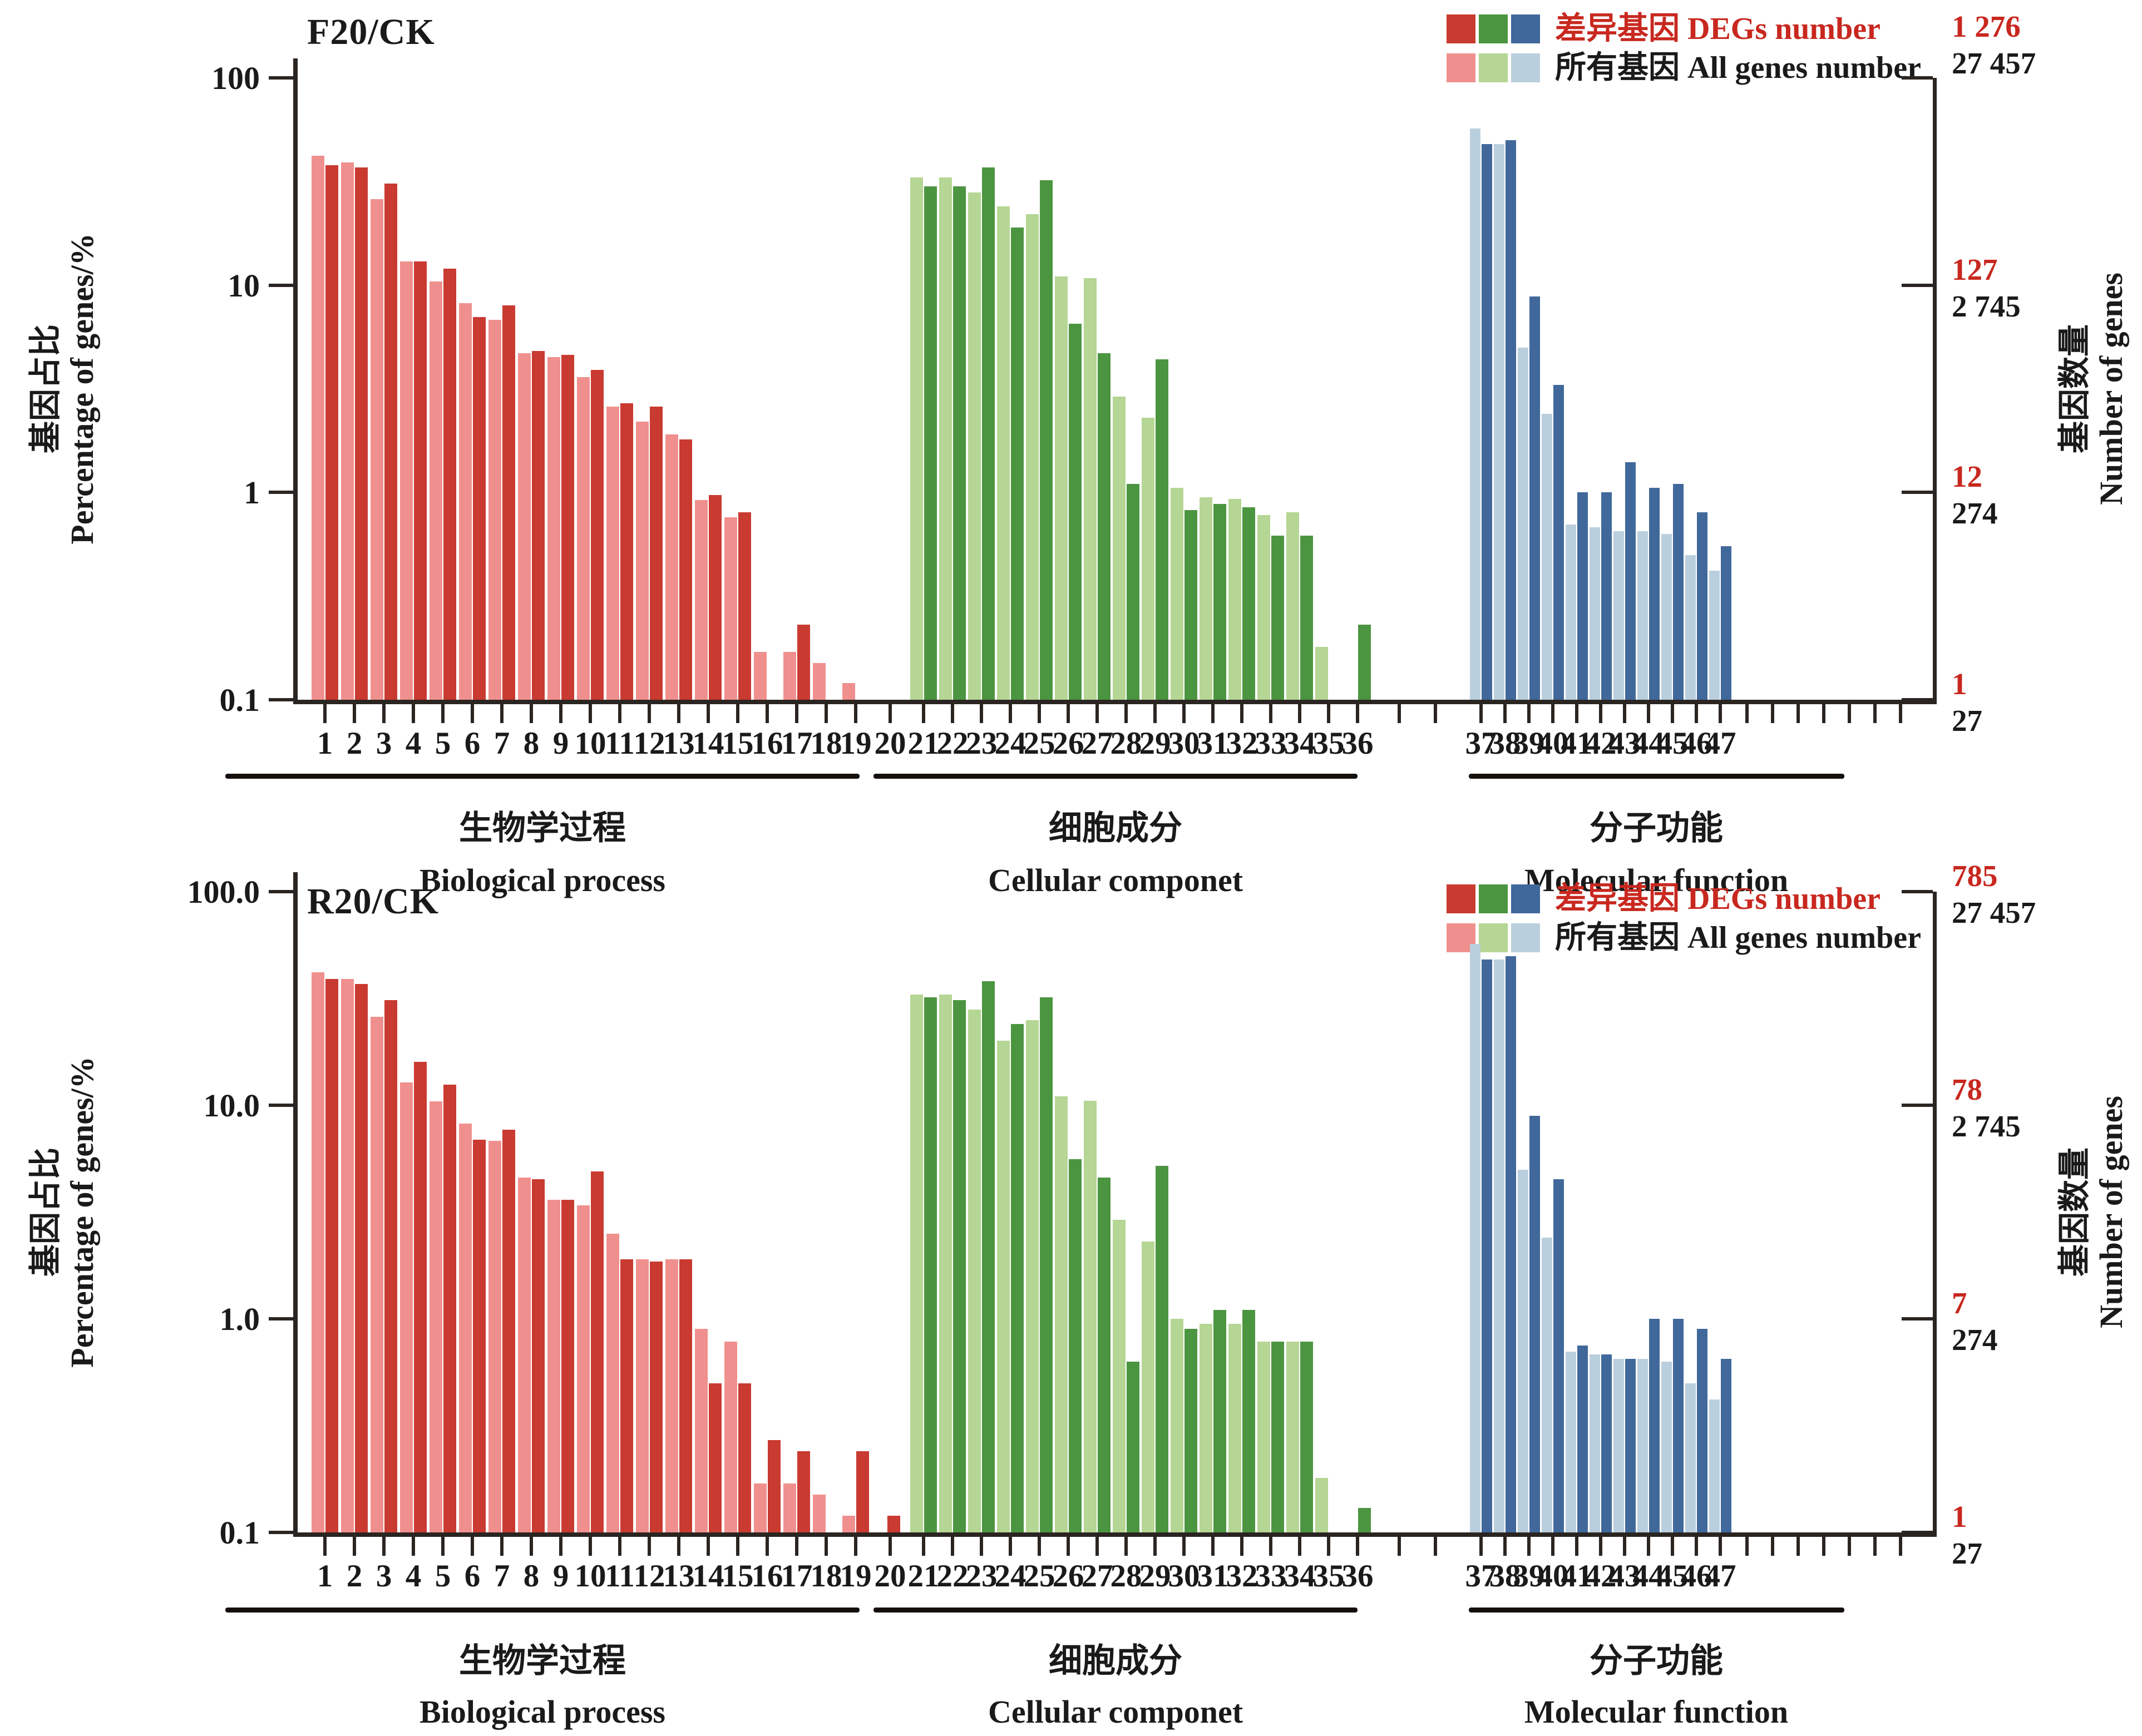  I want to click on legend-swatch-all-blue, so click(1526, 937).